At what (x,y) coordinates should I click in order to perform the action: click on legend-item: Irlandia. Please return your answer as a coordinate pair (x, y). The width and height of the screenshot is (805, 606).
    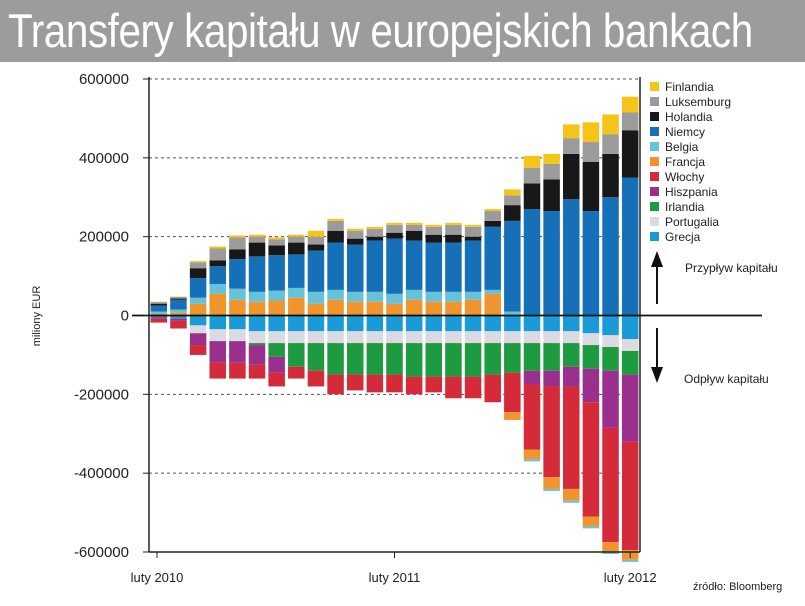
    Looking at the image, I should click on (677, 207).